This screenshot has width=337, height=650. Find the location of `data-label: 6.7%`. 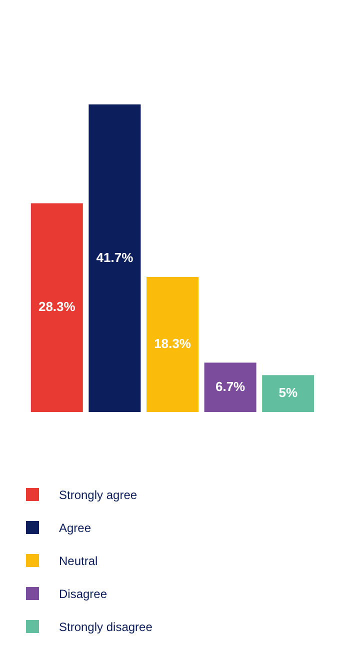

data-label: 6.7% is located at coordinates (230, 386).